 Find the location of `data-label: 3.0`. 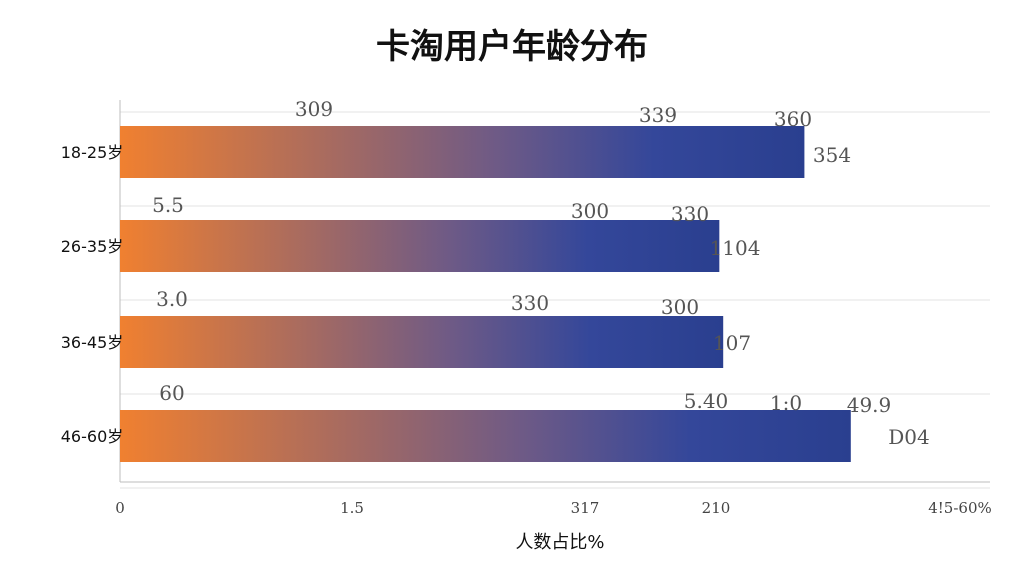

data-label: 3.0 is located at coordinates (172, 299).